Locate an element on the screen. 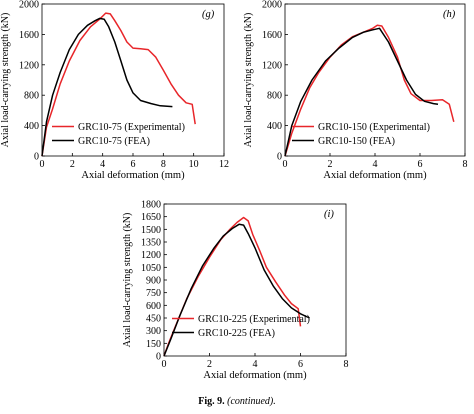  caption-note: (continued). is located at coordinates (251, 401).